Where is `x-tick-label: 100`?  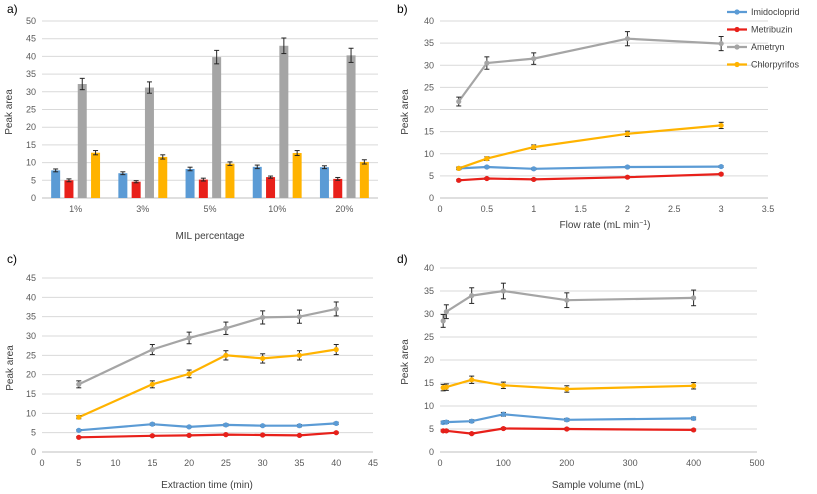
x-tick-label: 100 is located at coordinates (503, 463).